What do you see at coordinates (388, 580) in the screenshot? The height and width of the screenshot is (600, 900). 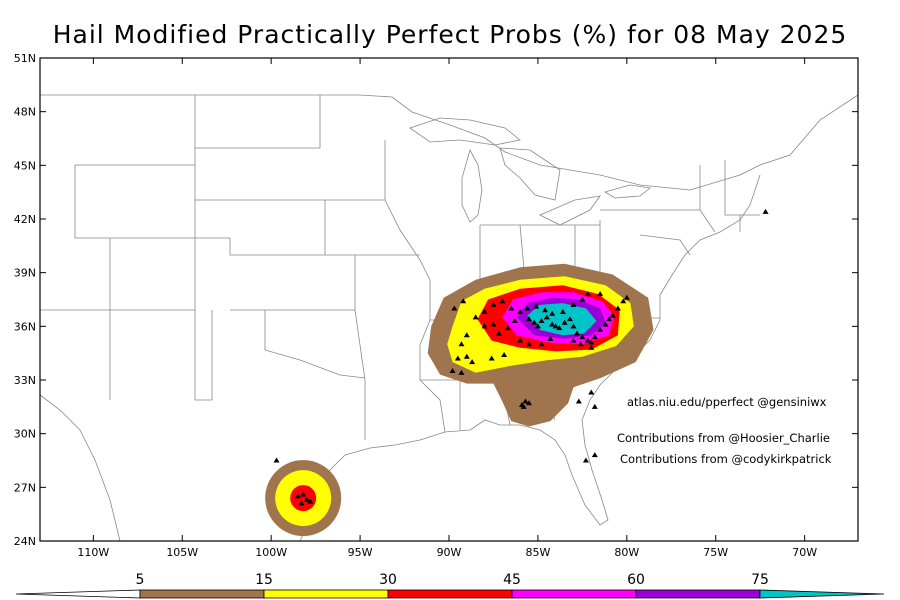 I see `colorbar-label: 30` at bounding box center [388, 580].